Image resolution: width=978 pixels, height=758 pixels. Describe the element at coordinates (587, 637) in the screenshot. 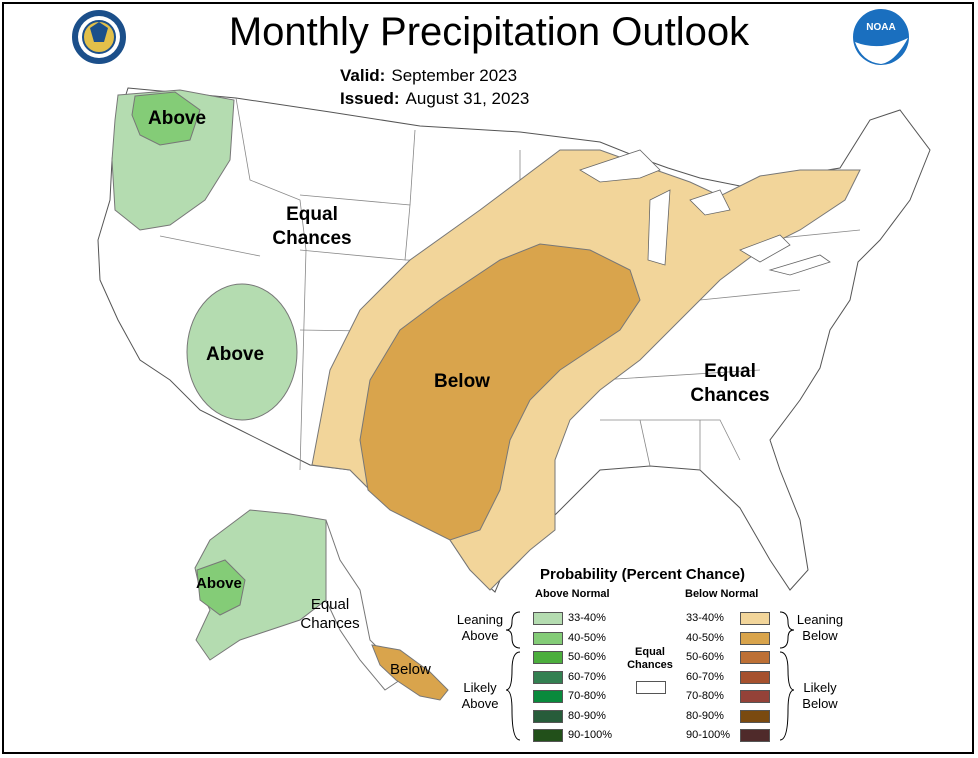

I see `legend-above-range: 40-50%` at that location.